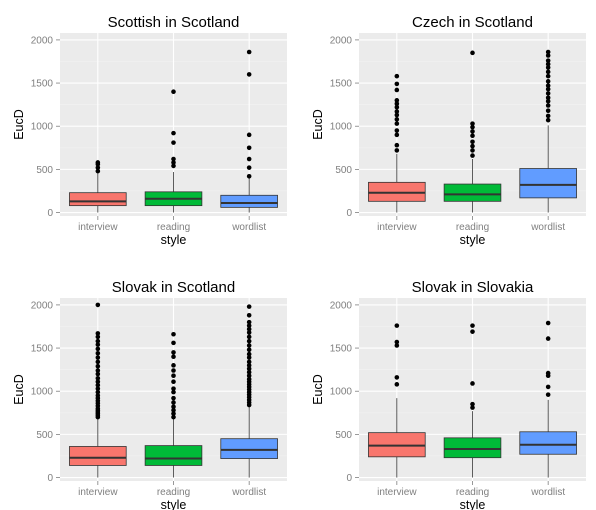 The width and height of the screenshot is (596, 510). What do you see at coordinates (472, 227) in the screenshot?
I see `x-tick-label: reading` at bounding box center [472, 227].